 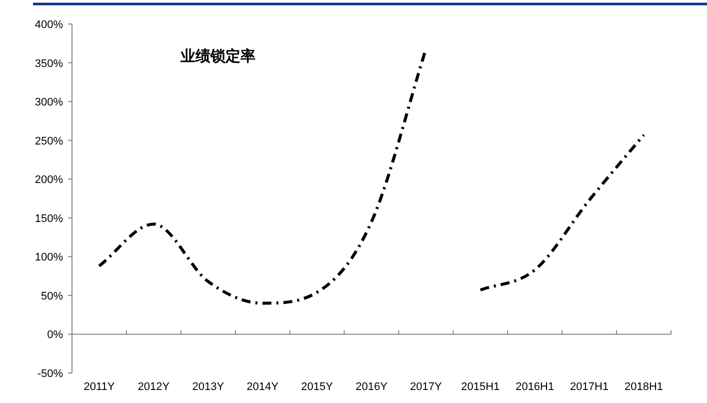 What do you see at coordinates (426, 387) in the screenshot?
I see `x-tick-label: 2017Y` at bounding box center [426, 387].